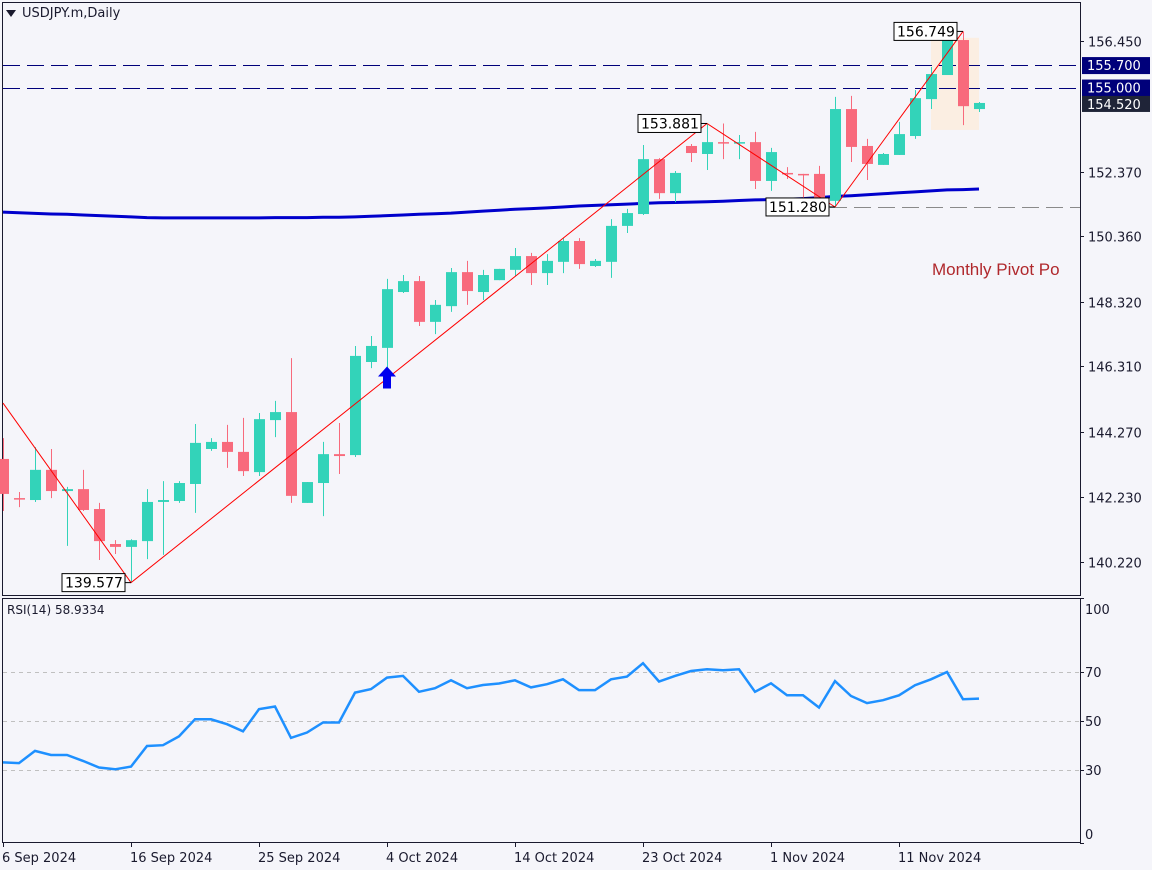 The width and height of the screenshot is (1152, 870). What do you see at coordinates (39, 858) in the screenshot?
I see `time-tick-label: 6 Sep 2024` at bounding box center [39, 858].